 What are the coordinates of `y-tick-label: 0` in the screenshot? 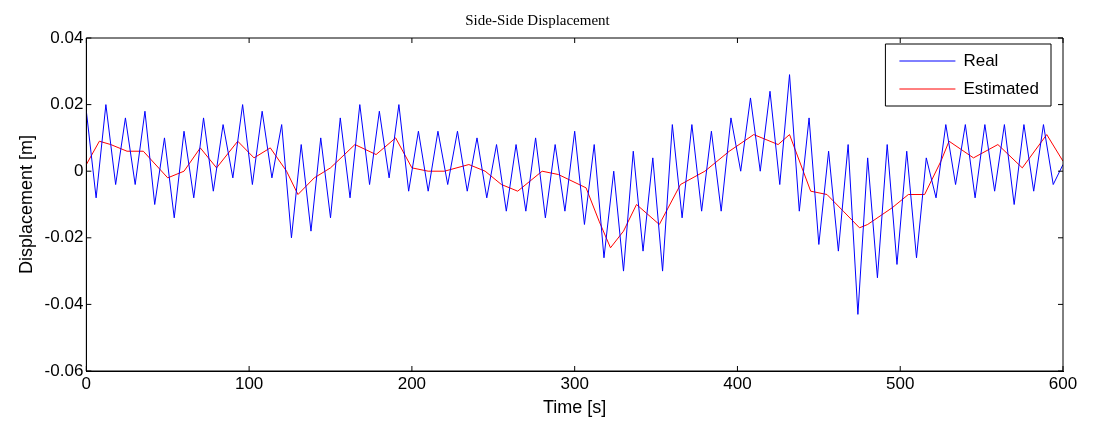 It's located at (78, 170).